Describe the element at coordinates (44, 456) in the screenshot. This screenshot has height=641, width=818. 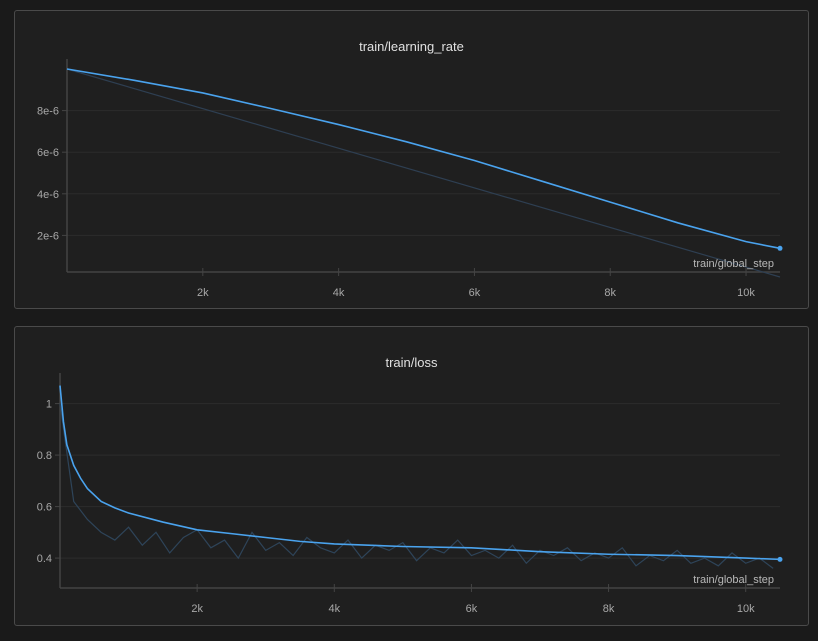
I see `y-tick-label: 0.8` at that location.